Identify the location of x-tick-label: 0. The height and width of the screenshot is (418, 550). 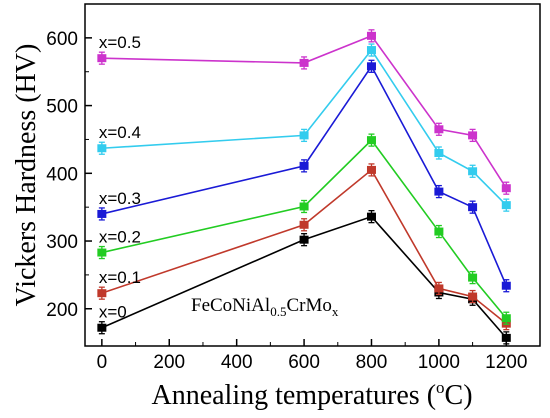
(102, 362).